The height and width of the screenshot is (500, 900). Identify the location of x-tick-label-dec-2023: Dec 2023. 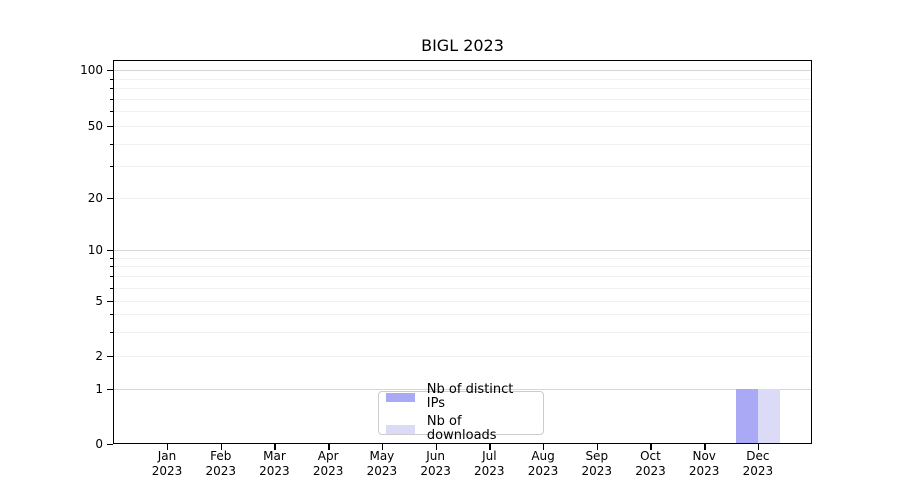
(758, 464).